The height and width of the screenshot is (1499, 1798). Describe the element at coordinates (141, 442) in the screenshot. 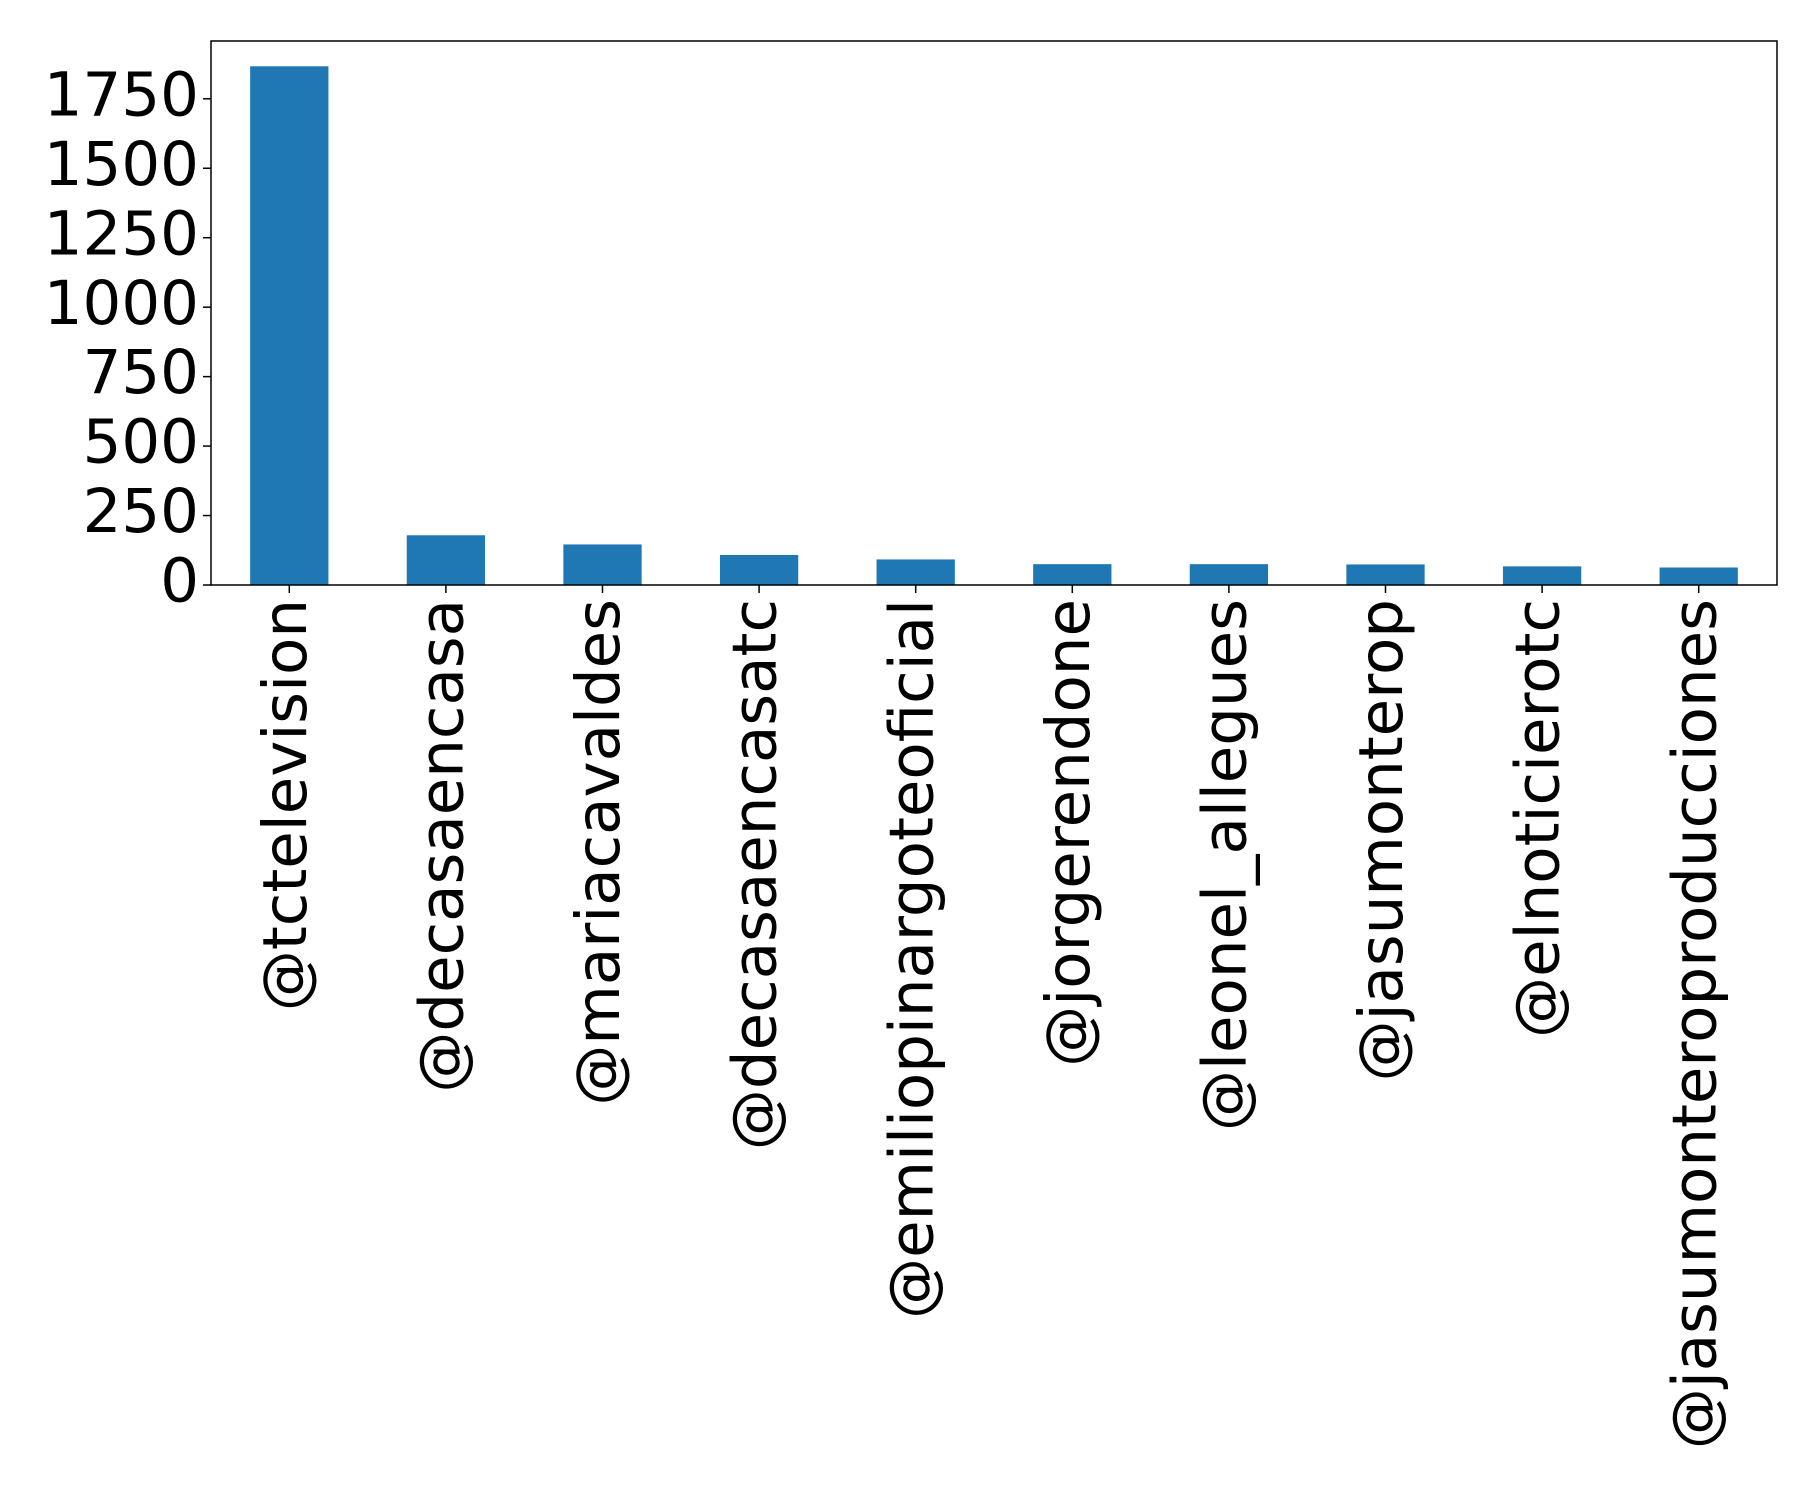

I see `y-tick-label: 500` at that location.